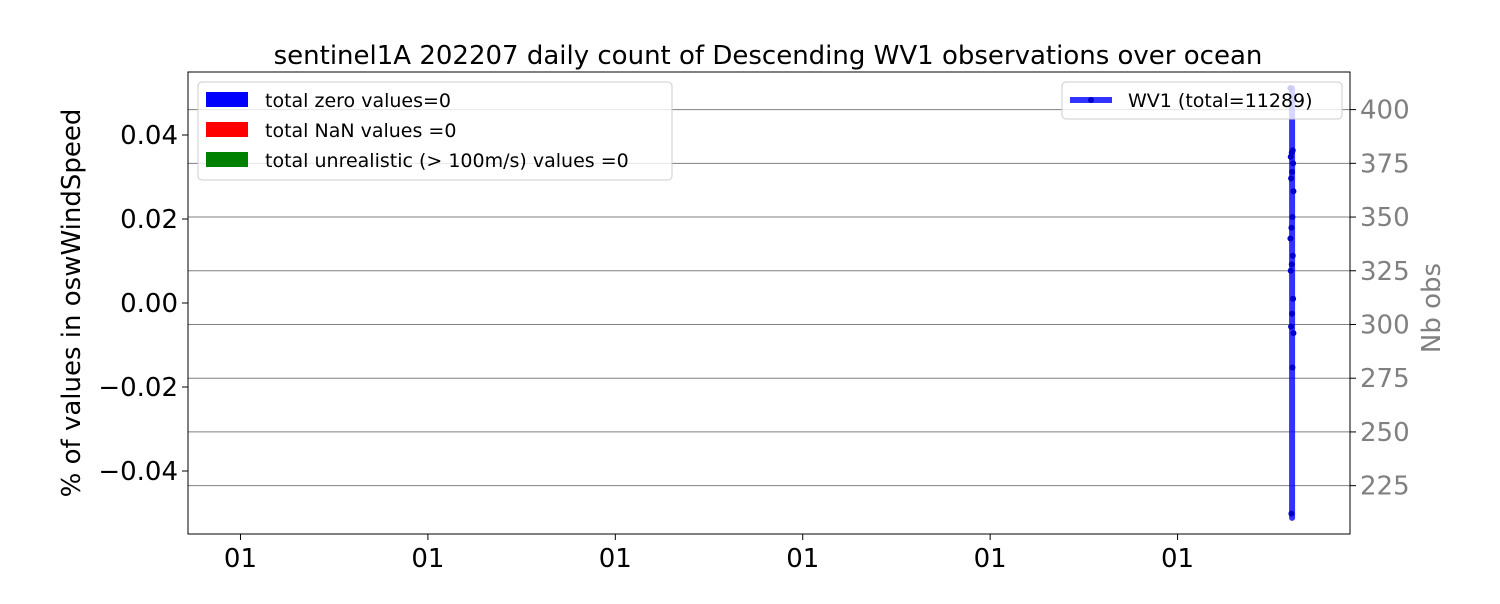  Describe the element at coordinates (358, 101) in the screenshot. I see `legend-label-zero: total zero values=0` at that location.